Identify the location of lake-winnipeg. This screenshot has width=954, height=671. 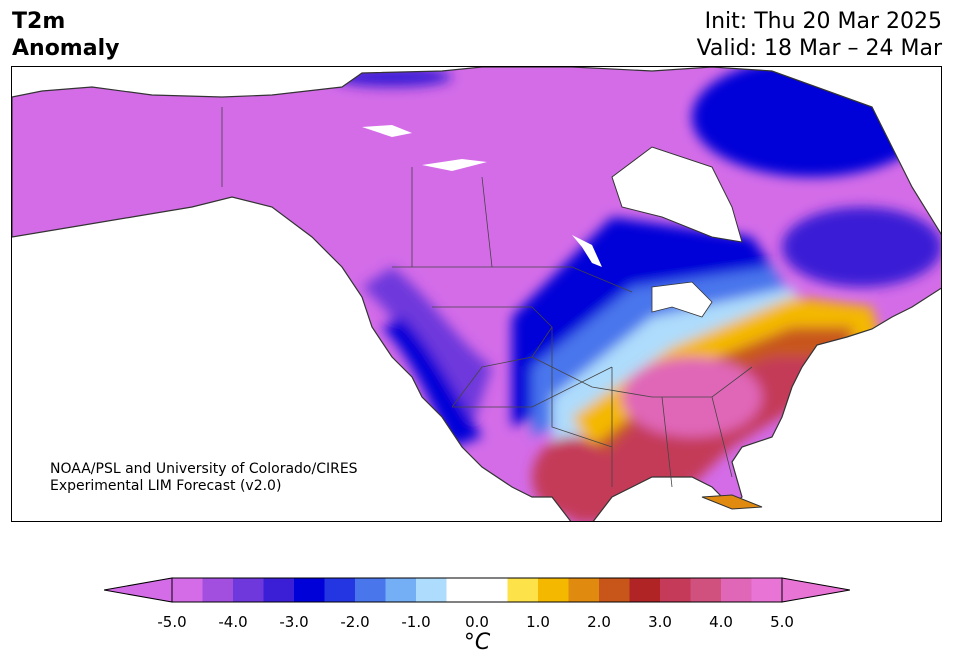
(587, 251).